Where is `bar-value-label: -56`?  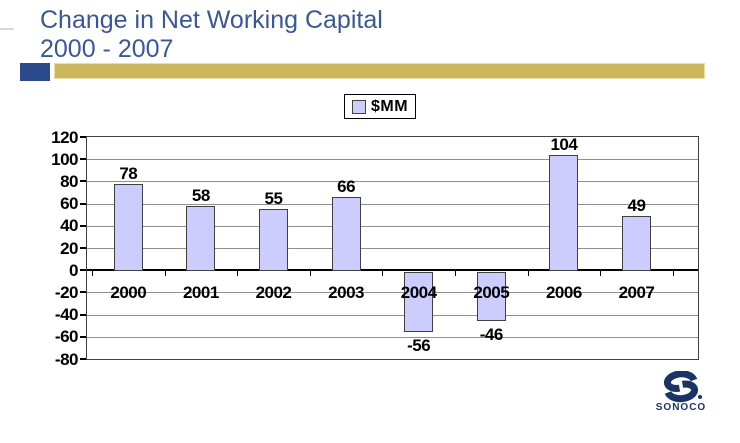 bar-value-label: -56 is located at coordinates (419, 346).